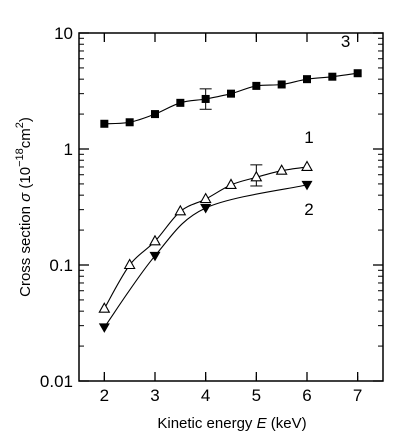 The width and height of the screenshot is (419, 442). Describe the element at coordinates (308, 137) in the screenshot. I see `series-label-1: 1` at that location.